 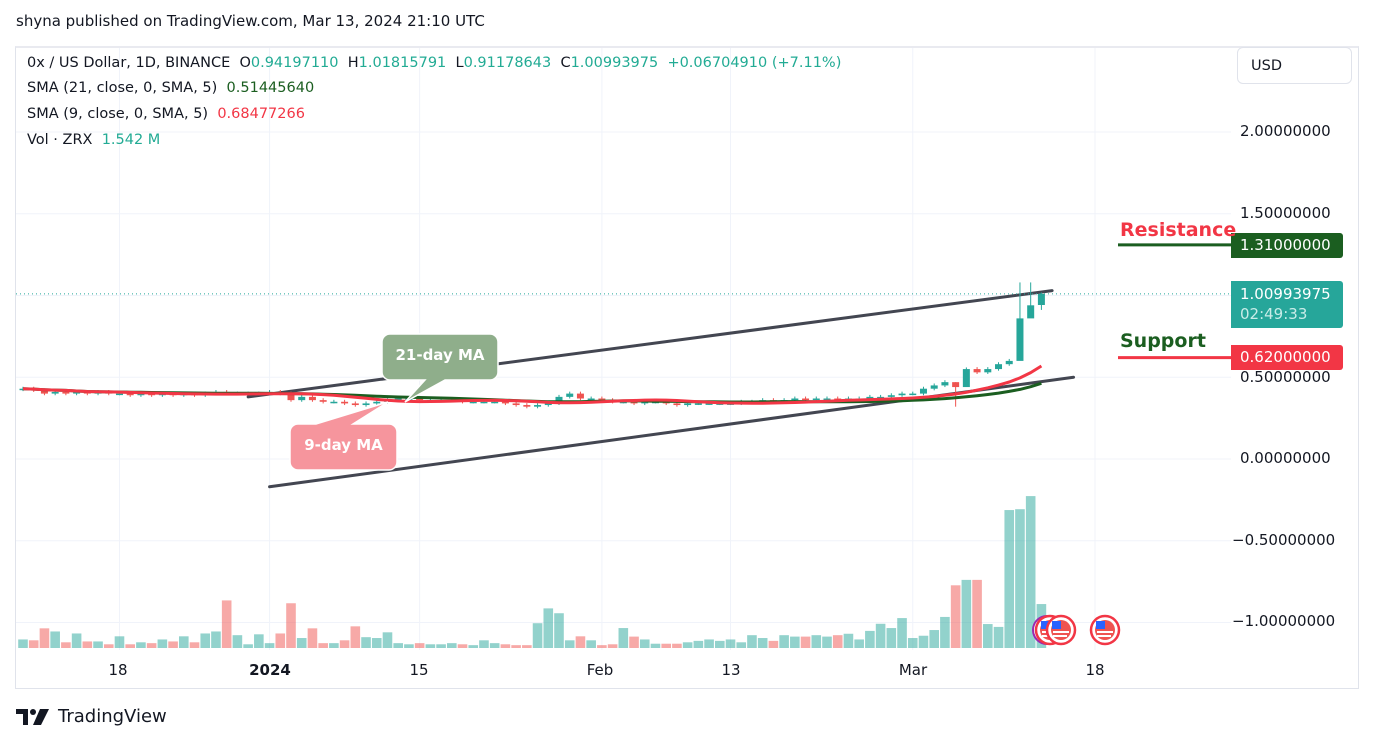 I want to click on legend-change: +0.06704910 (+7.11%), so click(x=754, y=63).